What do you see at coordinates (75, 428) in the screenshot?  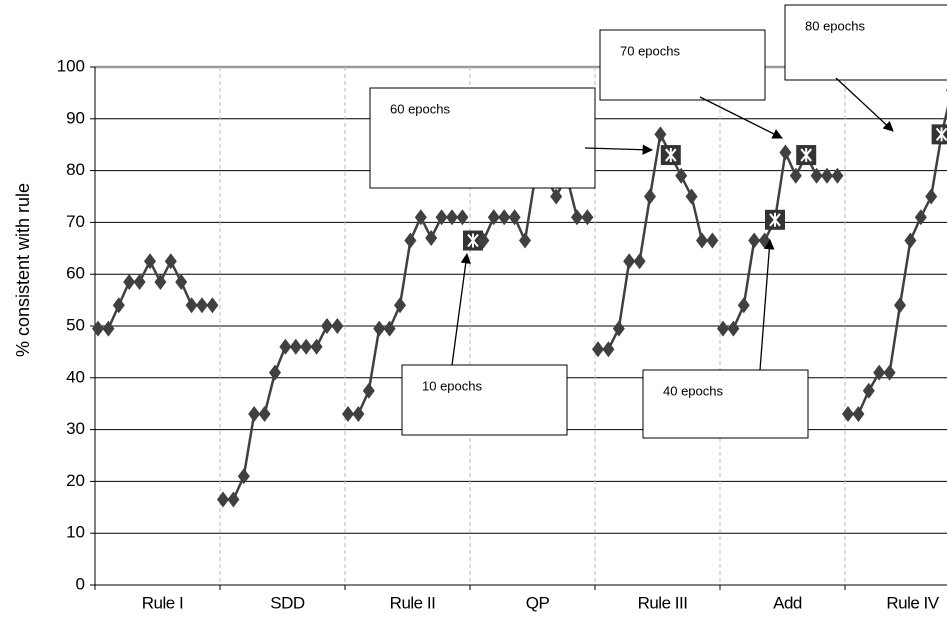 I see `y-tick-label: 30` at bounding box center [75, 428].